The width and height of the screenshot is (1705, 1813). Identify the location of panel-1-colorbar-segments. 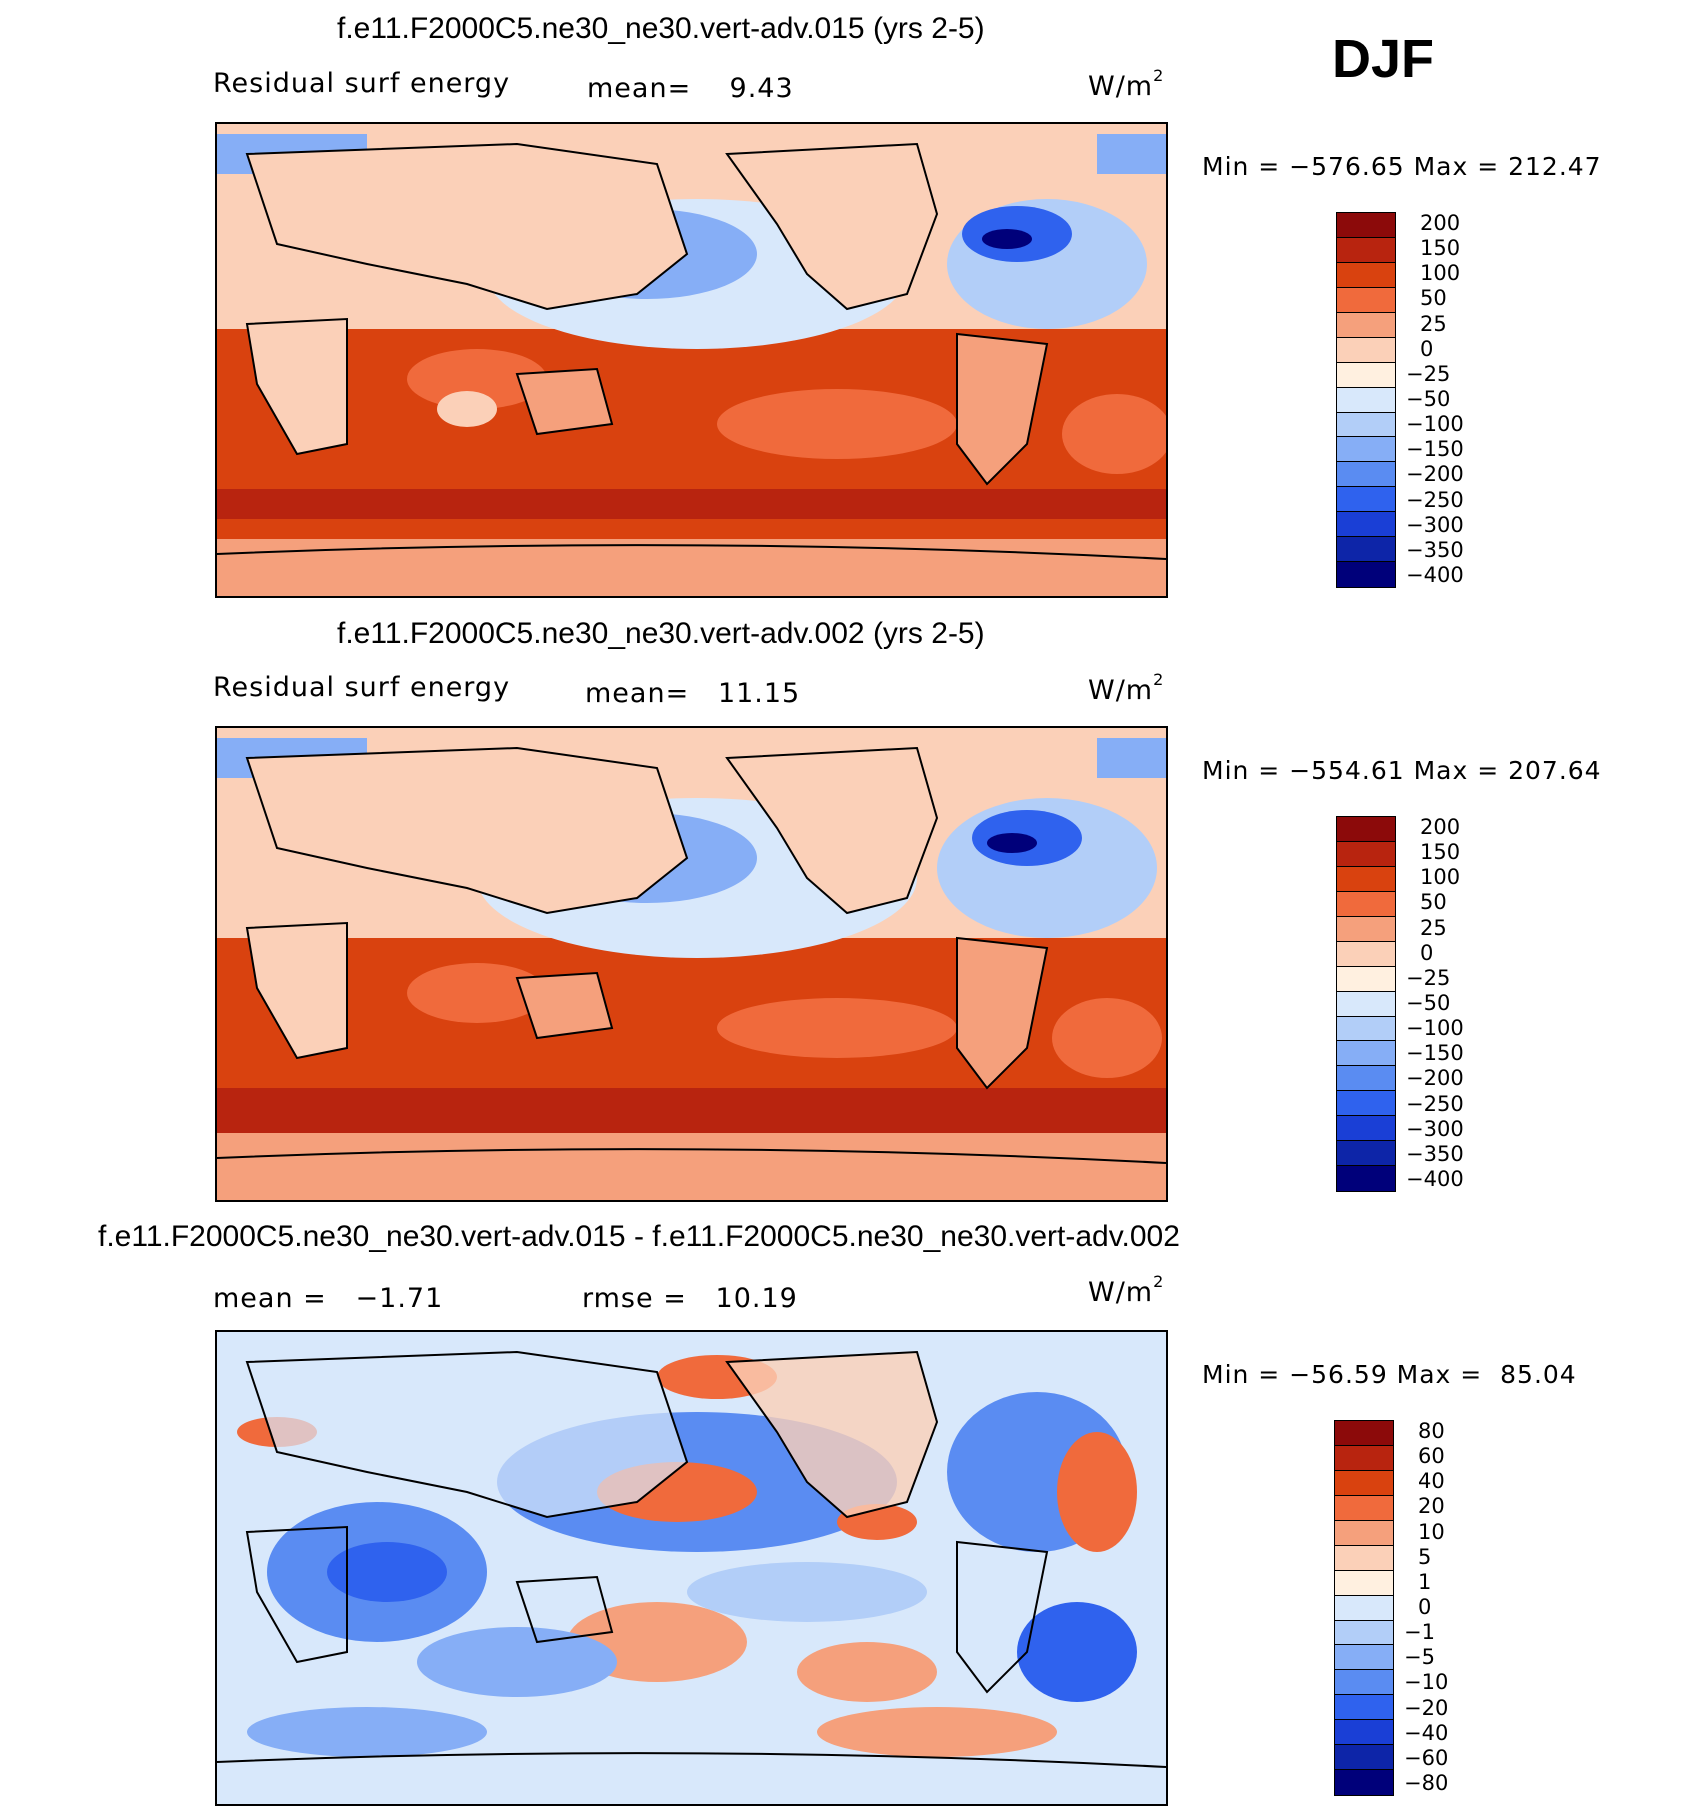
(1366, 400).